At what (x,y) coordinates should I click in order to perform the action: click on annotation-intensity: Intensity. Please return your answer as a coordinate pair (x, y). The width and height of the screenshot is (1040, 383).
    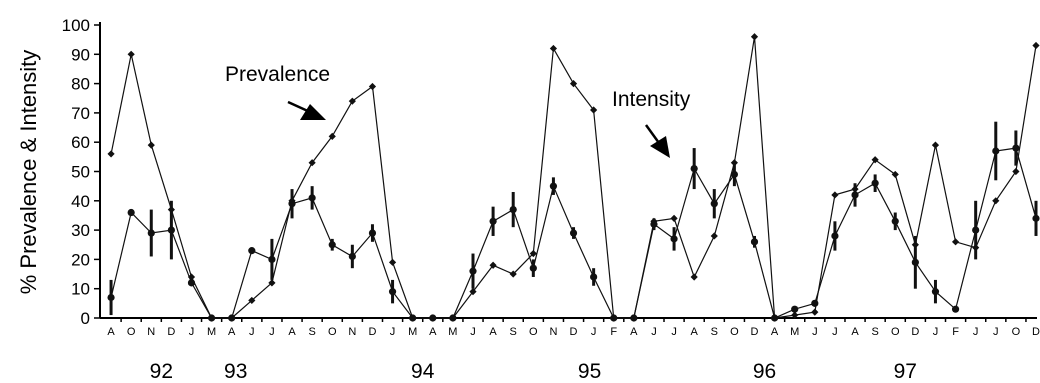
    Looking at the image, I should click on (651, 99).